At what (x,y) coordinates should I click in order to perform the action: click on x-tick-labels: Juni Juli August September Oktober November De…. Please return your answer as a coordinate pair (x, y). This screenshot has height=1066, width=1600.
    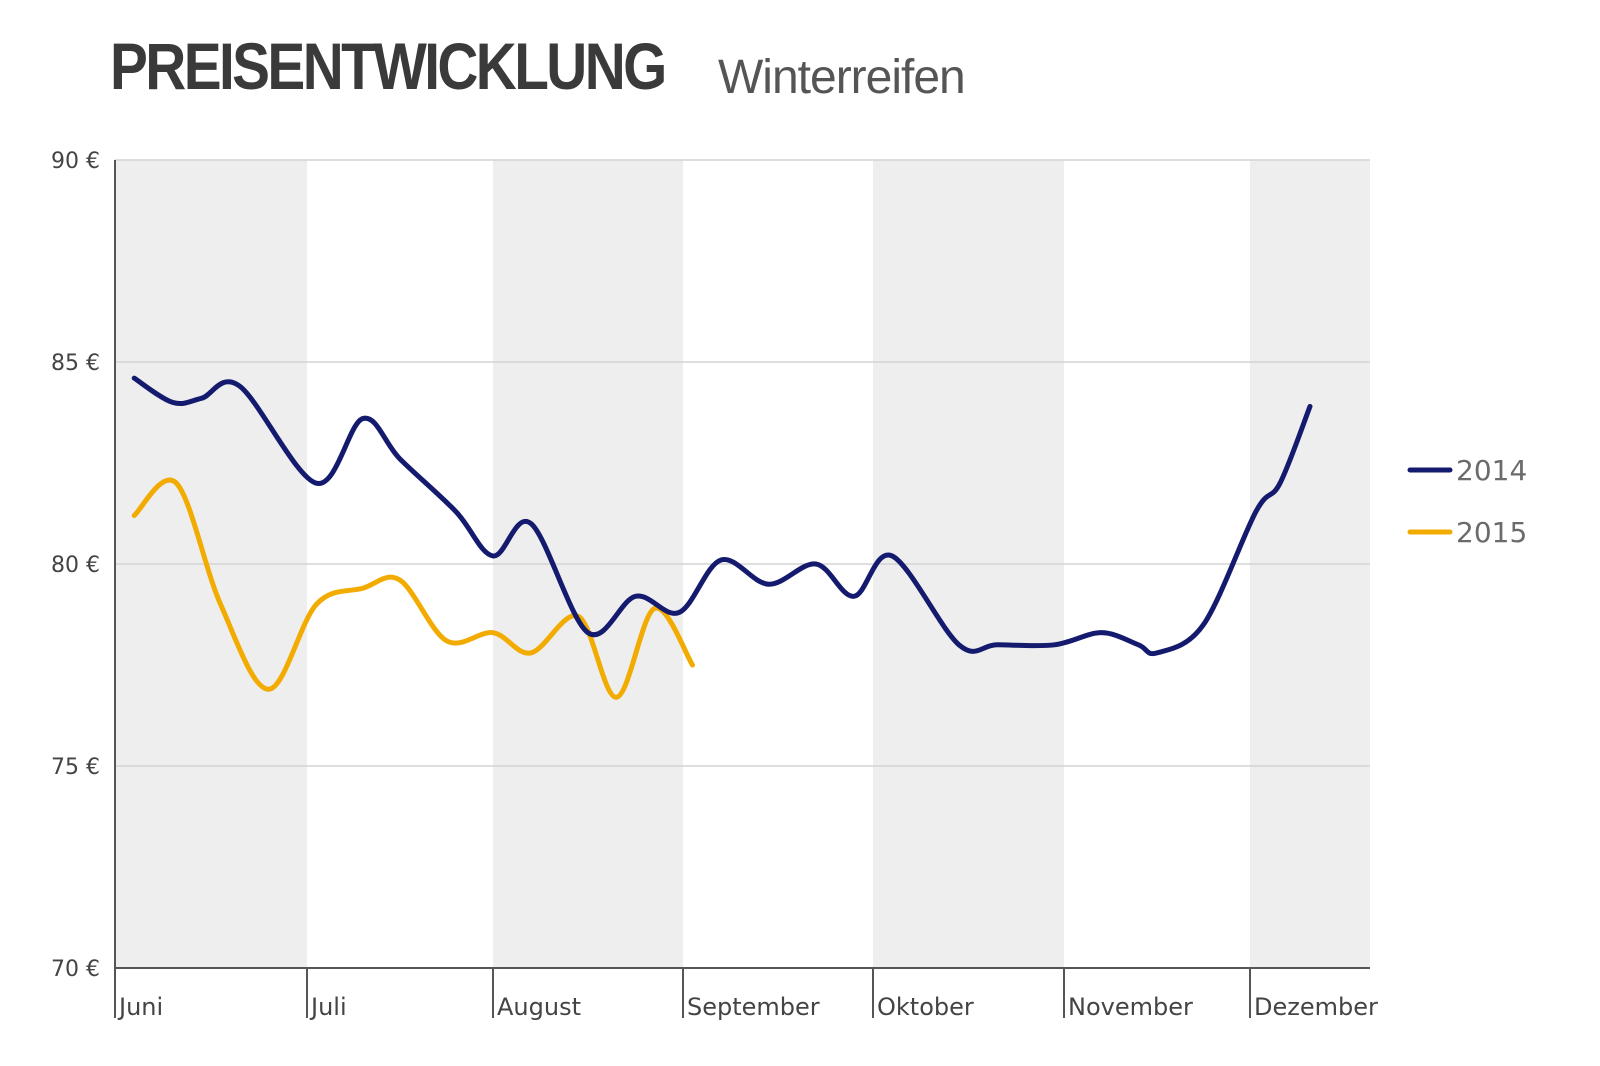
    Looking at the image, I should click on (747, 1007).